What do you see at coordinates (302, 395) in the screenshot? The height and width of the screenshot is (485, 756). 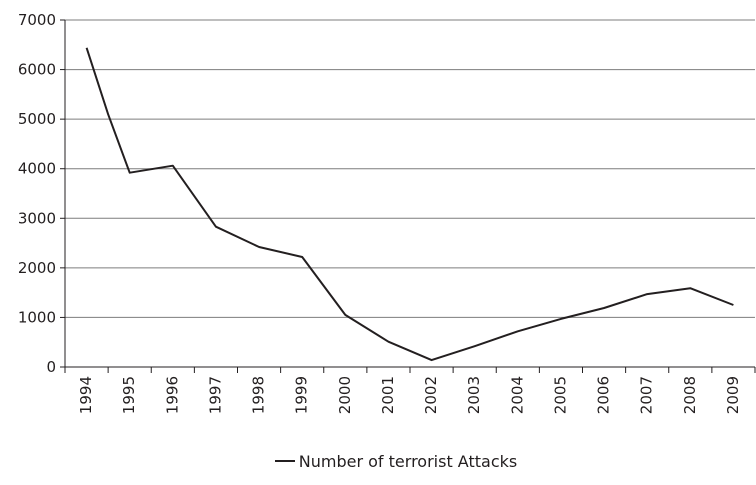 I see `x-tick-label: 1999` at bounding box center [302, 395].